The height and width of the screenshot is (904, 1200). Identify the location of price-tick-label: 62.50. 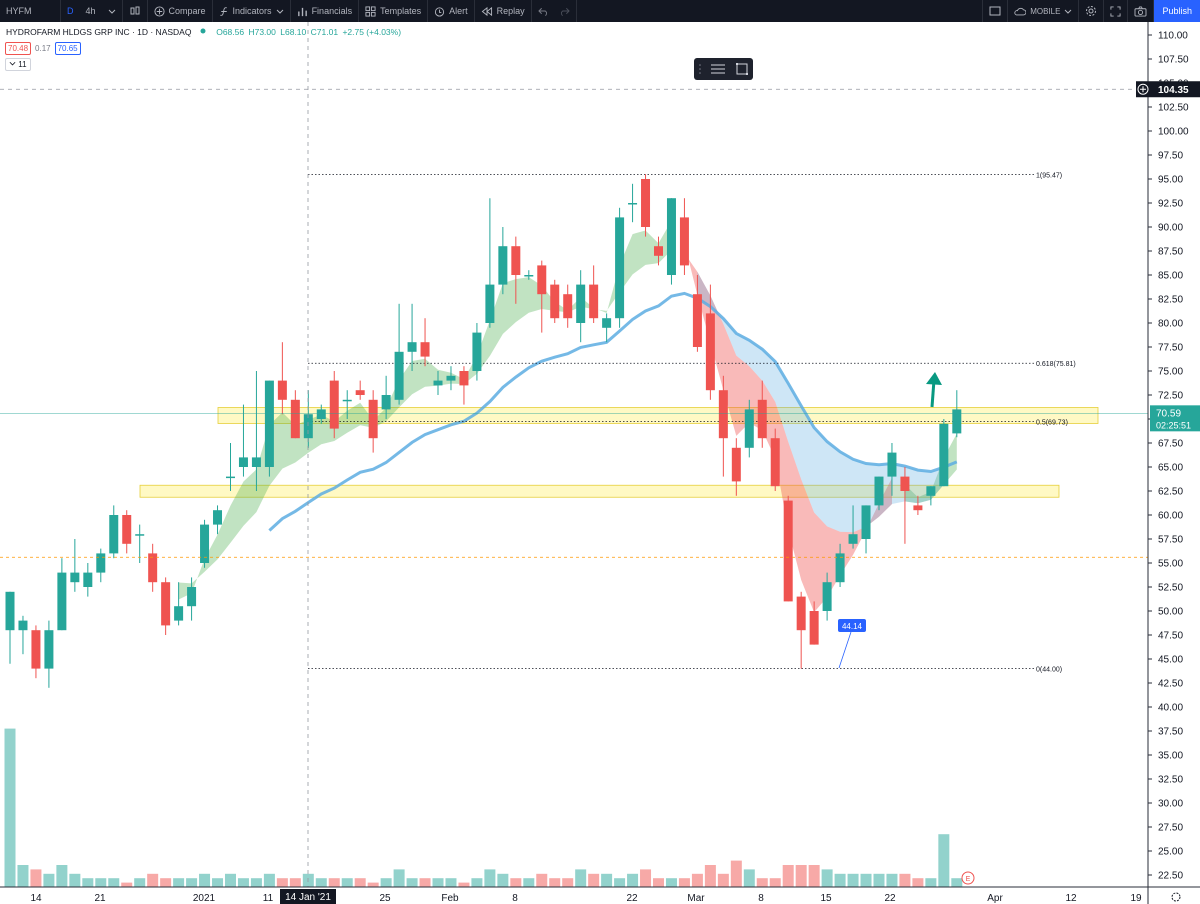
(1170, 492).